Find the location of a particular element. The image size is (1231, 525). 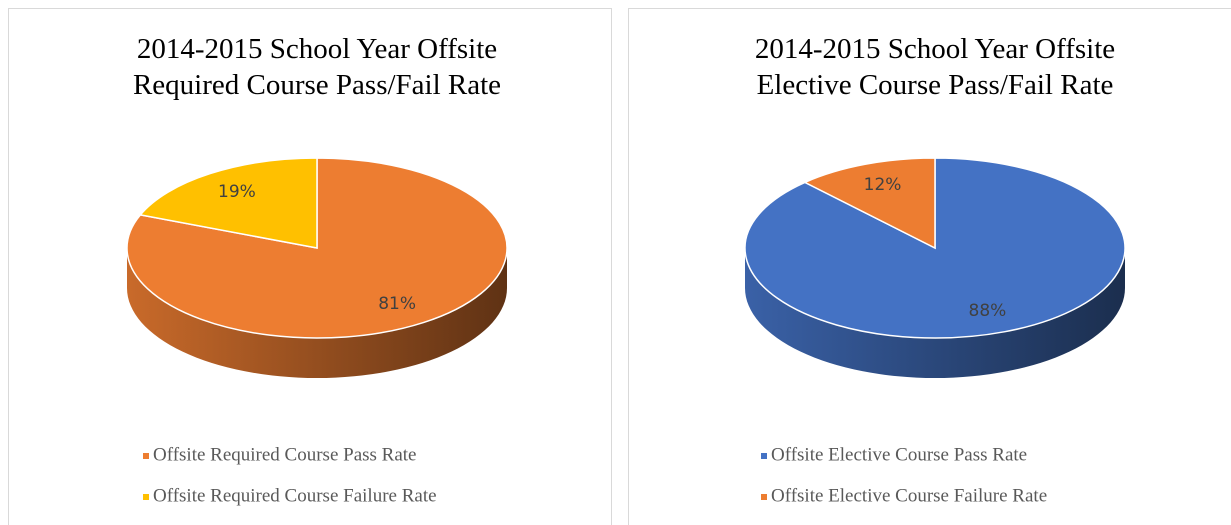

legend-label: Offsite Elective Course Failure Rate is located at coordinates (909, 495).